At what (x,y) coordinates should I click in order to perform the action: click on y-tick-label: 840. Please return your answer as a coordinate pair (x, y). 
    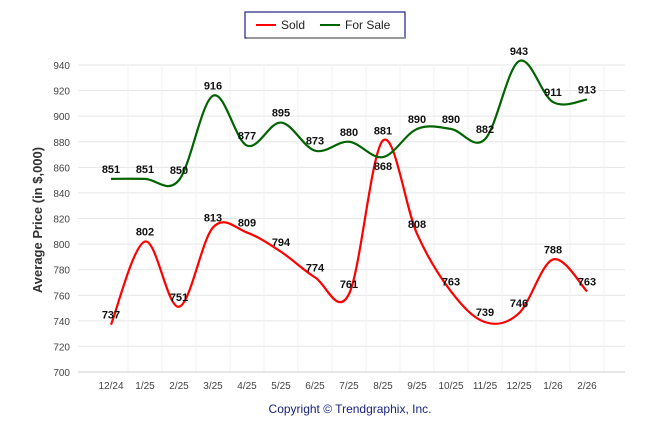
    Looking at the image, I should click on (61, 194).